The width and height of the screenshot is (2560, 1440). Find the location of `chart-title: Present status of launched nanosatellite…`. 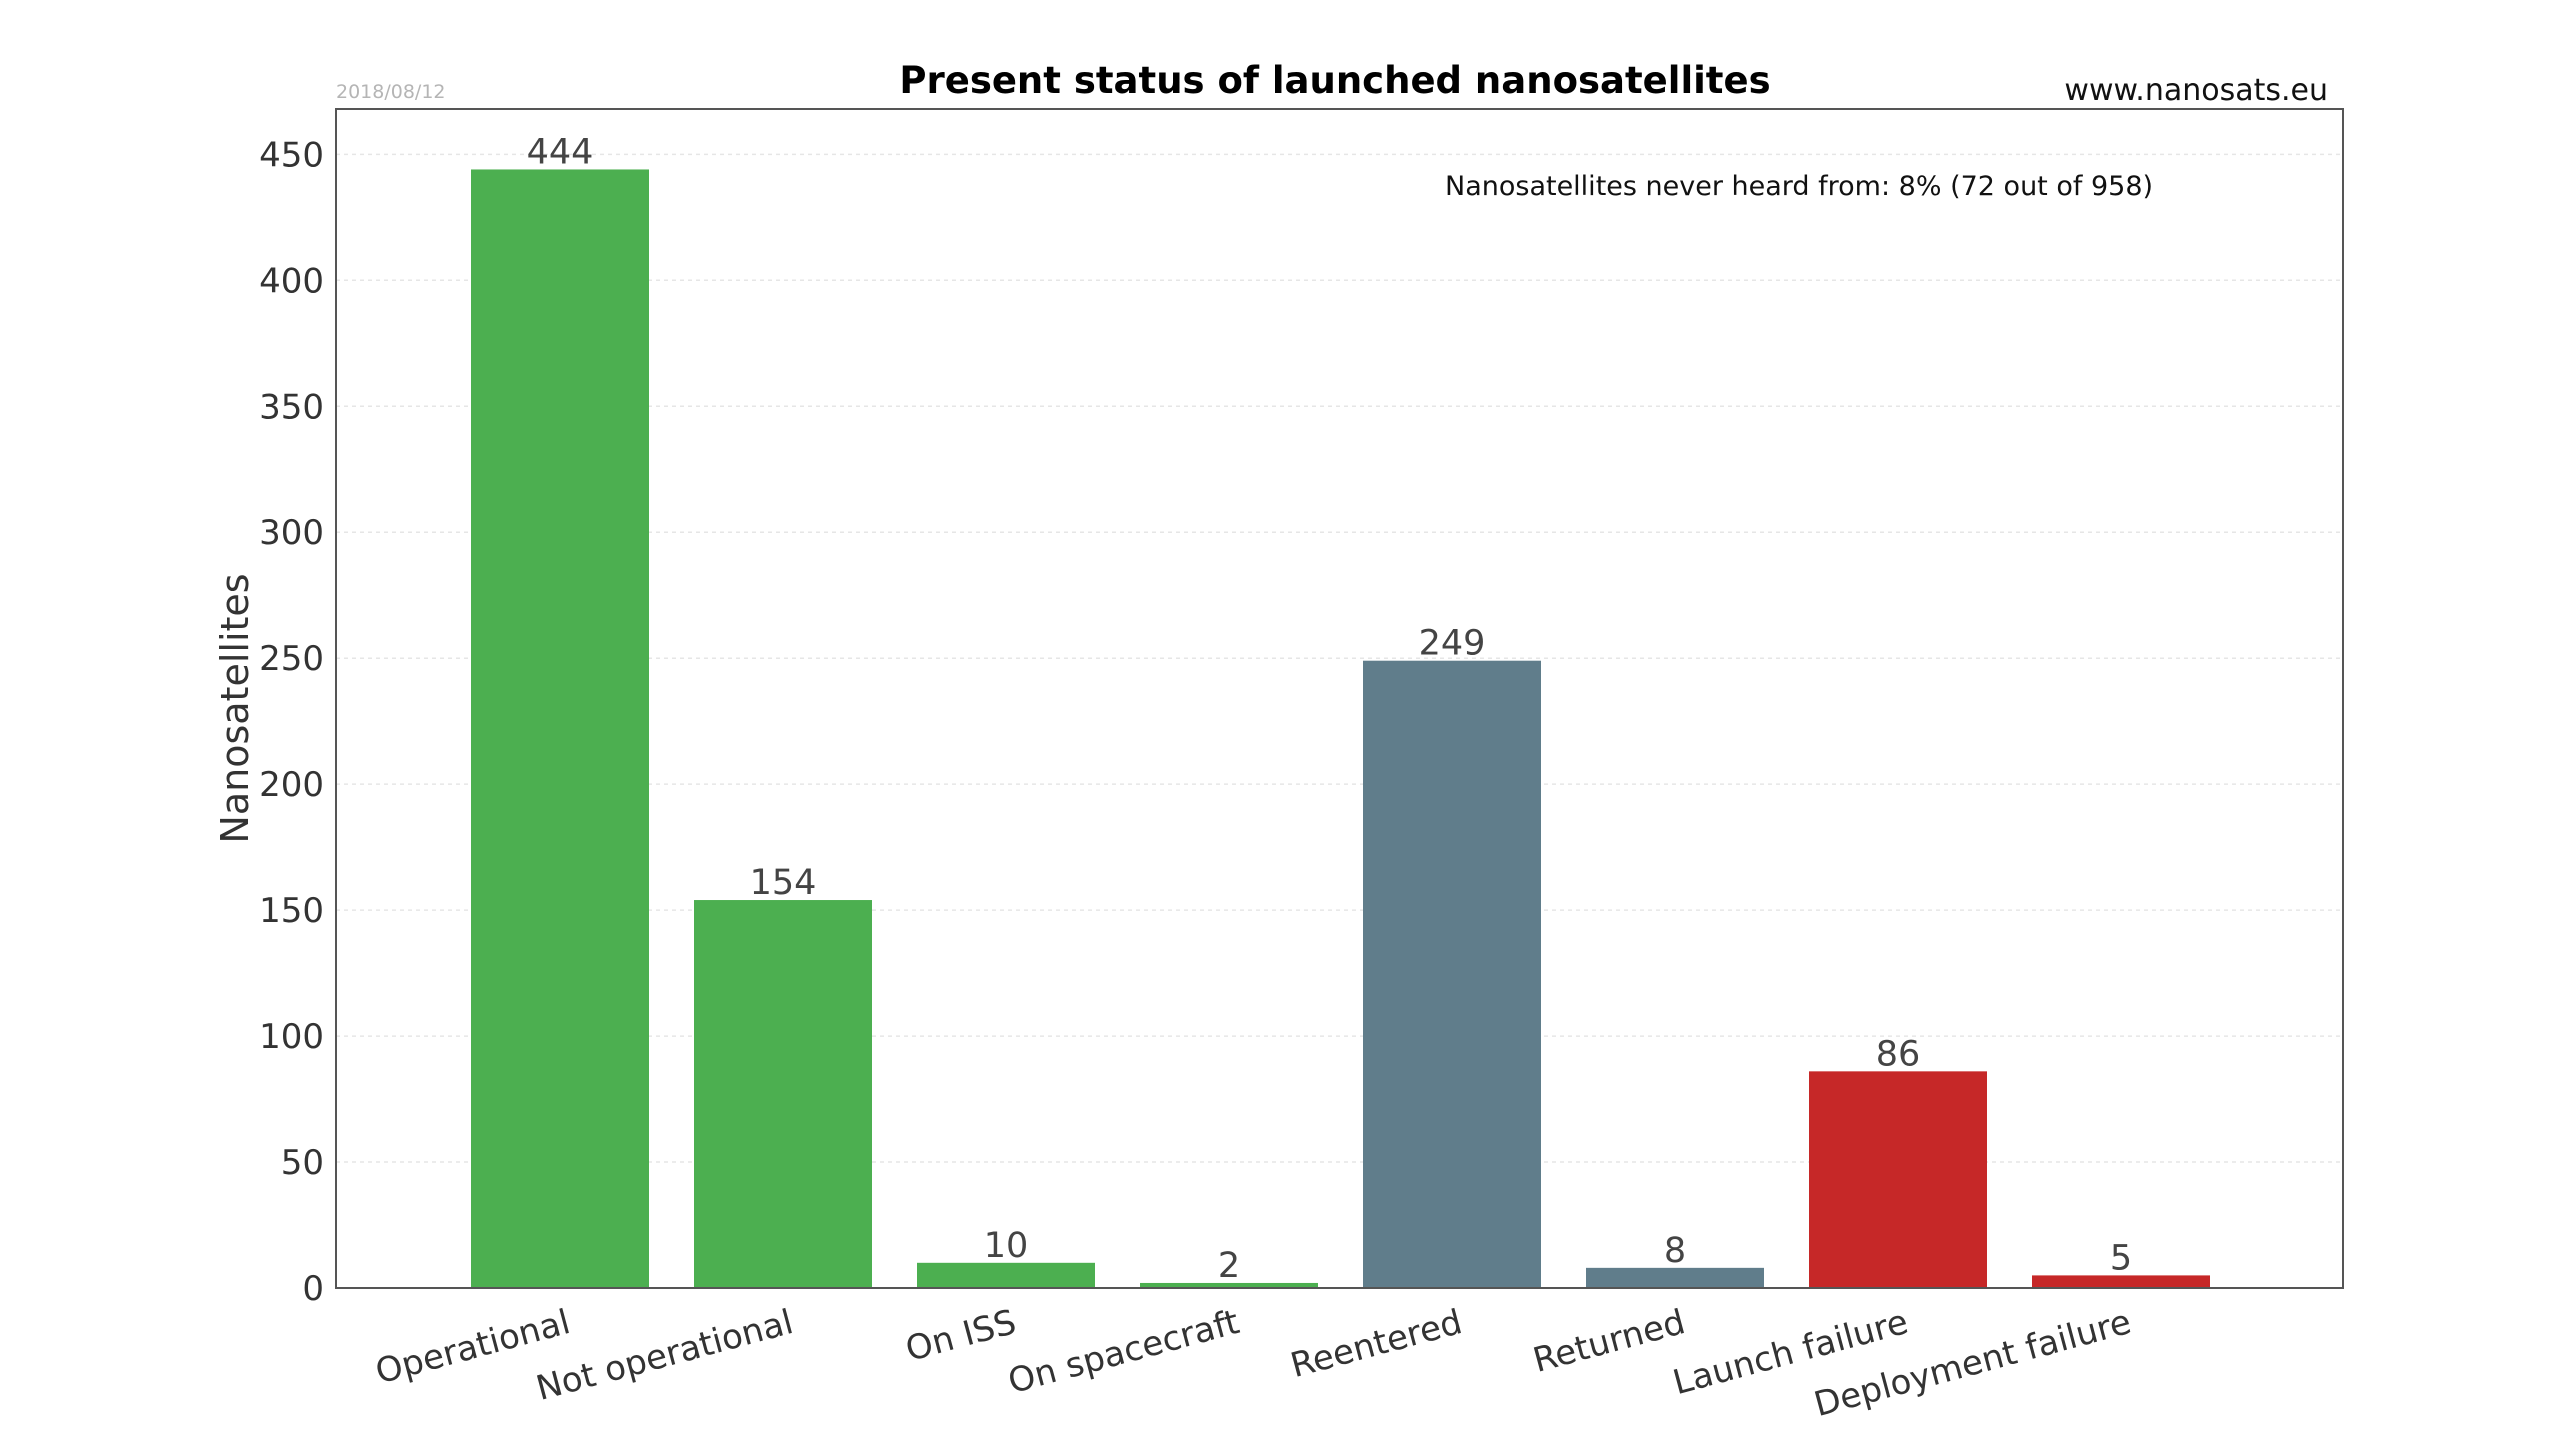

chart-title: Present status of launched nanosatellite… is located at coordinates (1334, 80).